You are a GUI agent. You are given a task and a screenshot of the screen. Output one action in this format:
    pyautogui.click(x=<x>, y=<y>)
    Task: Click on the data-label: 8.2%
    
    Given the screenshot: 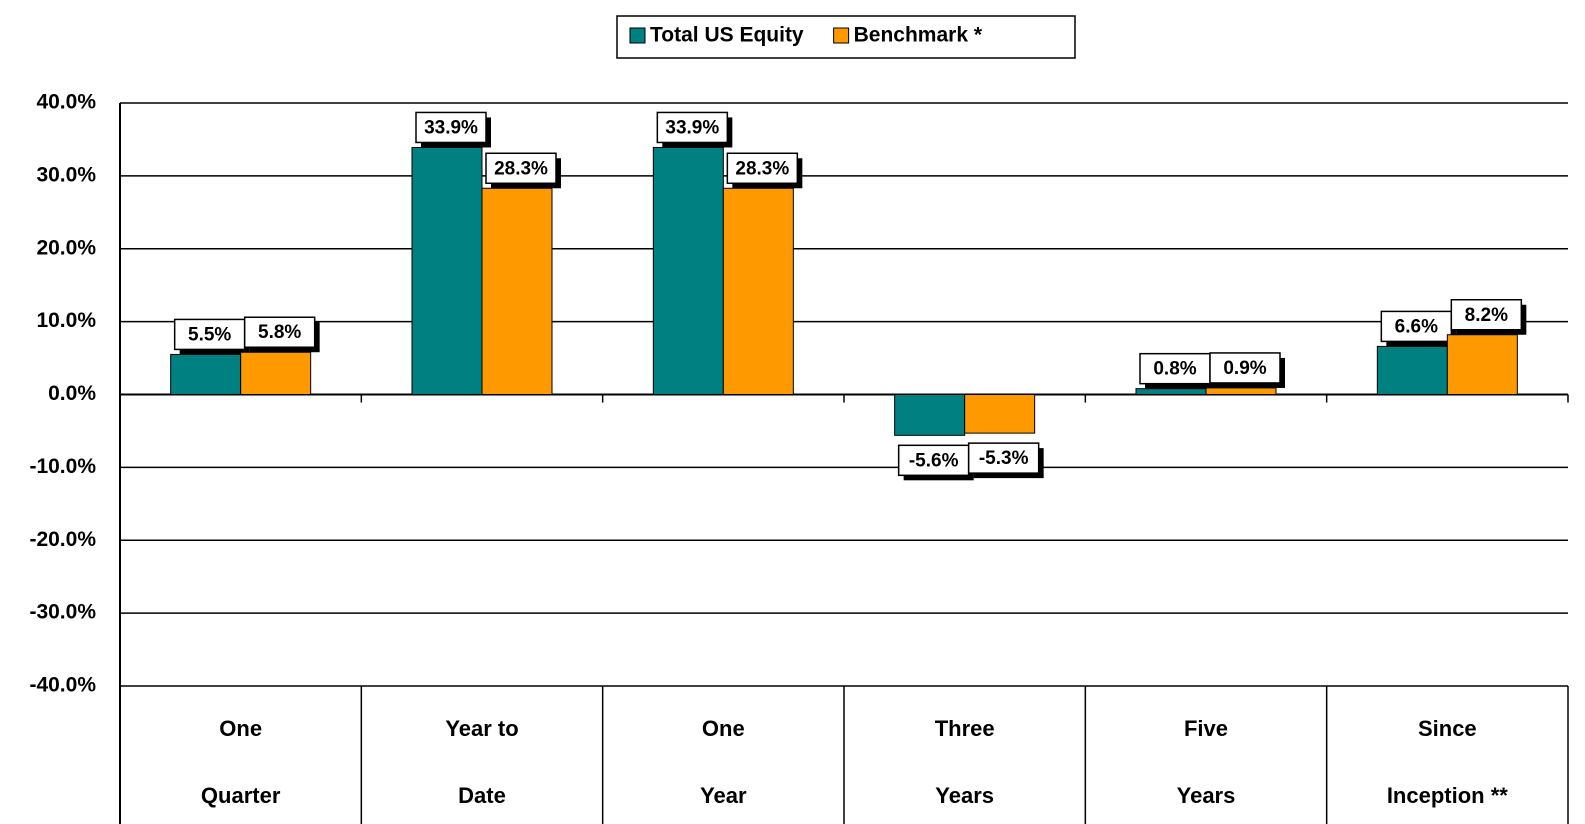 What is the action you would take?
    pyautogui.click(x=1486, y=315)
    